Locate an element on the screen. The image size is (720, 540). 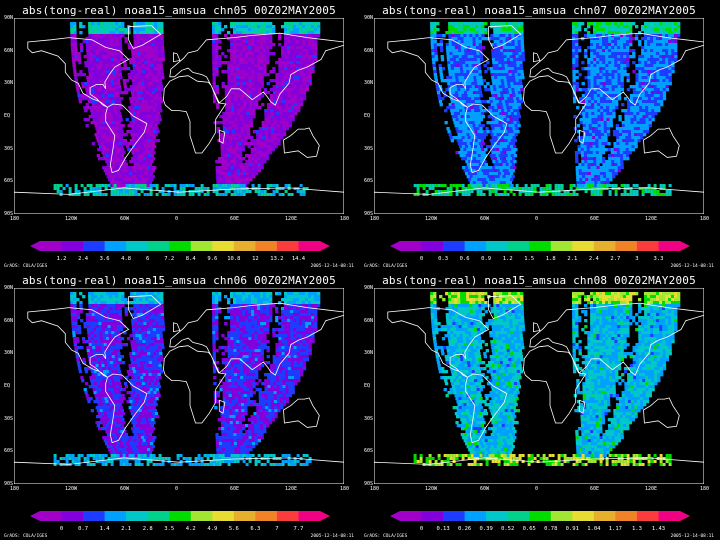
swath-cells is located at coordinates (547, 109).